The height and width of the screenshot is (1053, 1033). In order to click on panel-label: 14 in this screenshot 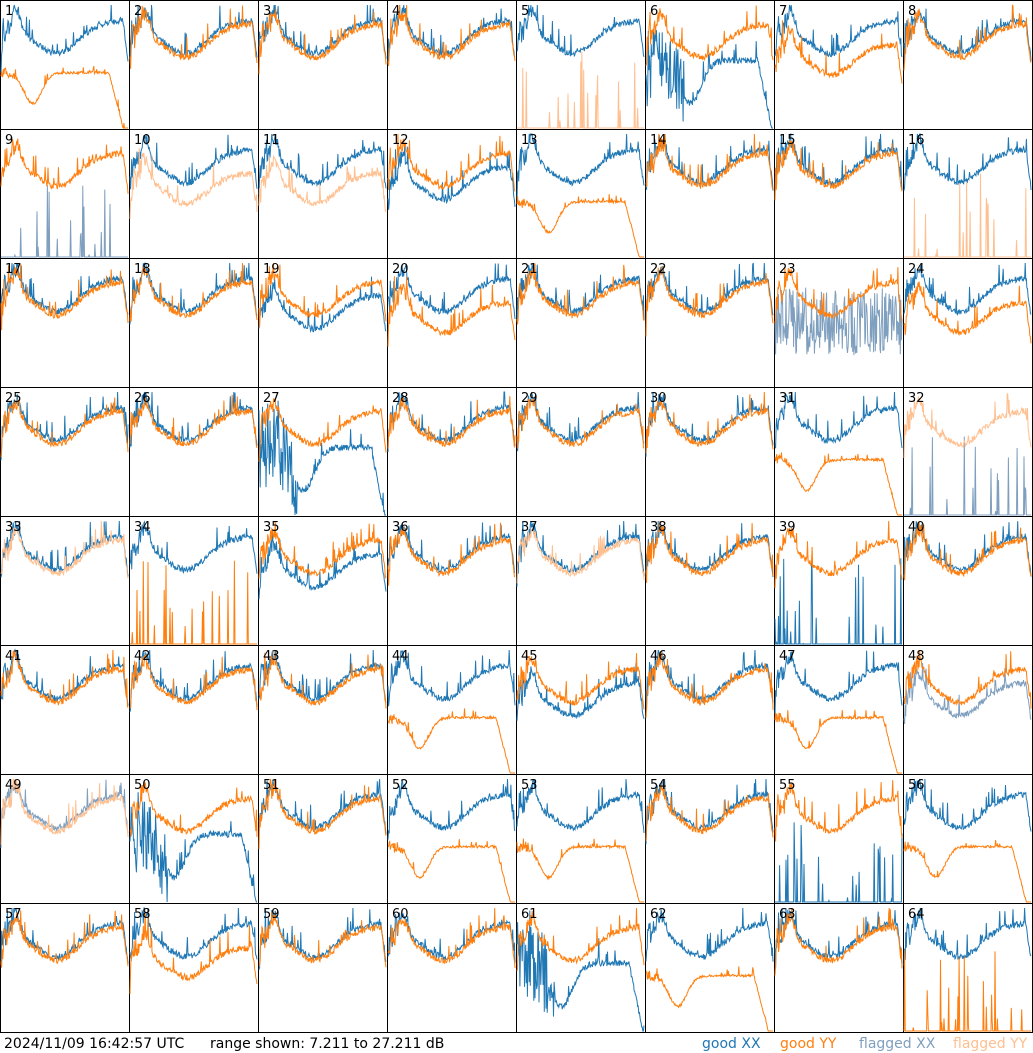, I will do `click(658, 140)`.